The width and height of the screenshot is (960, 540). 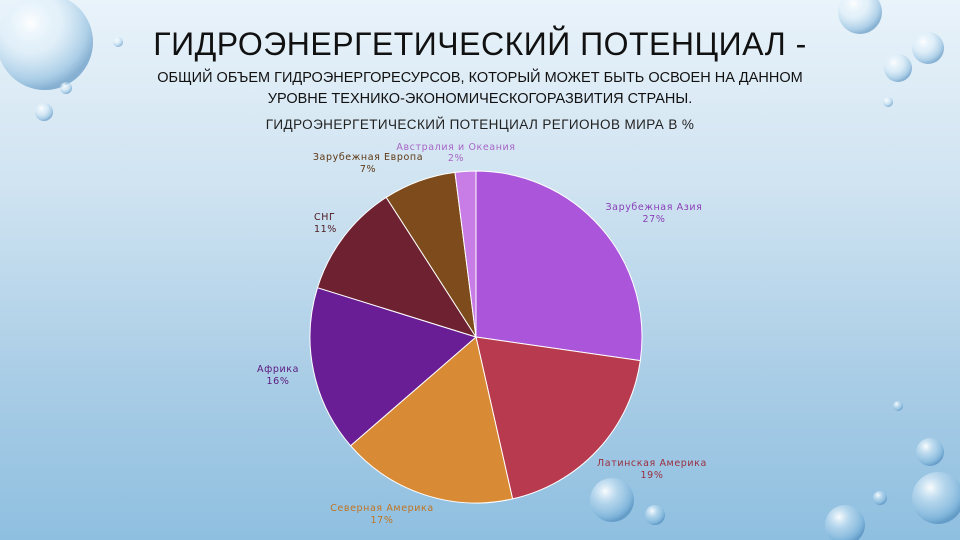 What do you see at coordinates (278, 369) in the screenshot?
I see `slice-name-label: Африка` at bounding box center [278, 369].